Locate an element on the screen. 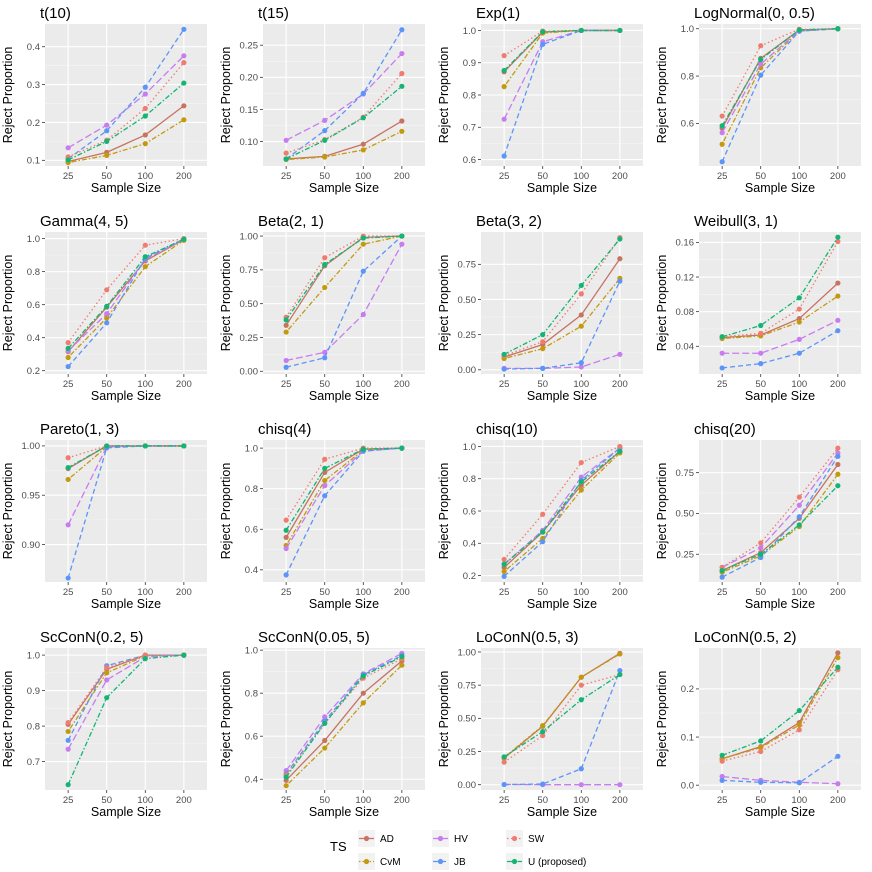  panel-title: t(10) is located at coordinates (55, 13).